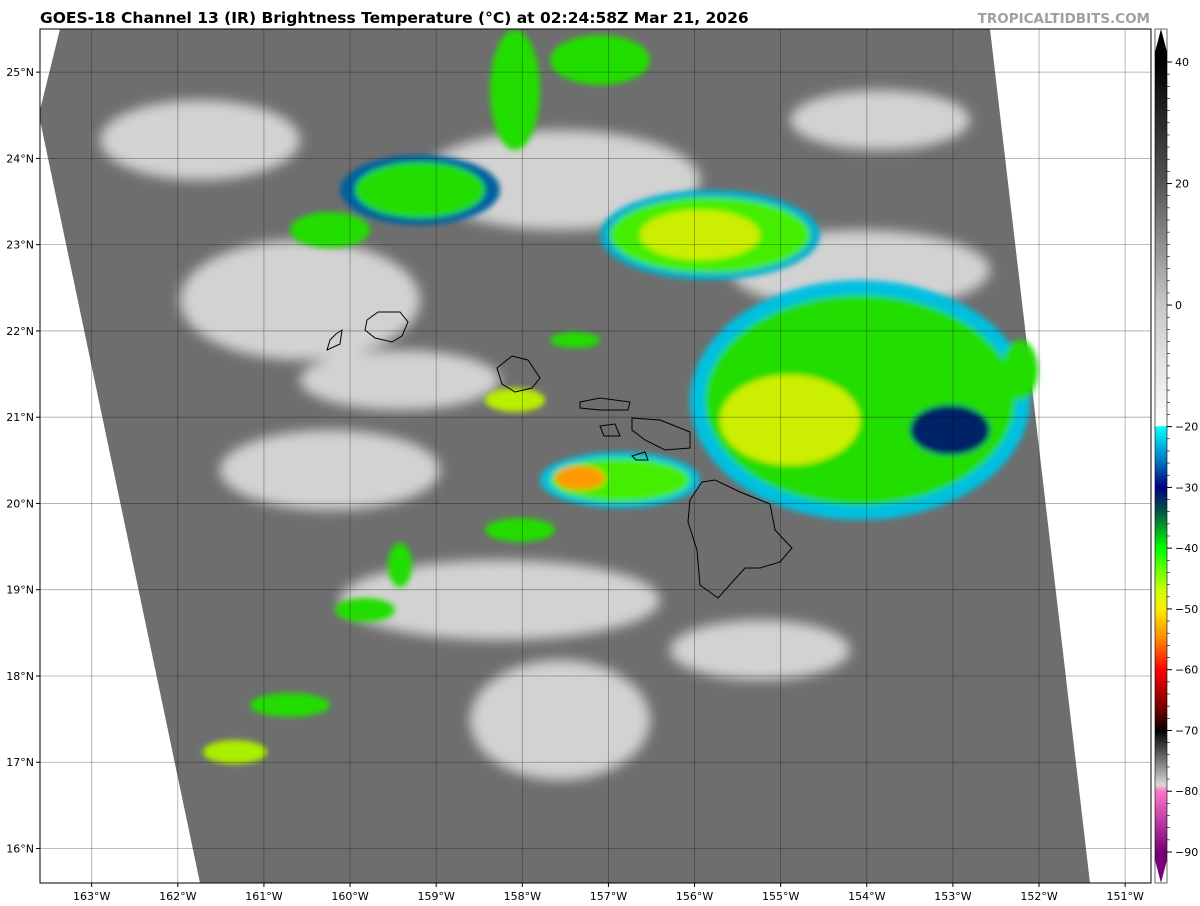 This screenshot has width=1200, height=906. I want to click on kahoolawe-outline, so click(640, 456).